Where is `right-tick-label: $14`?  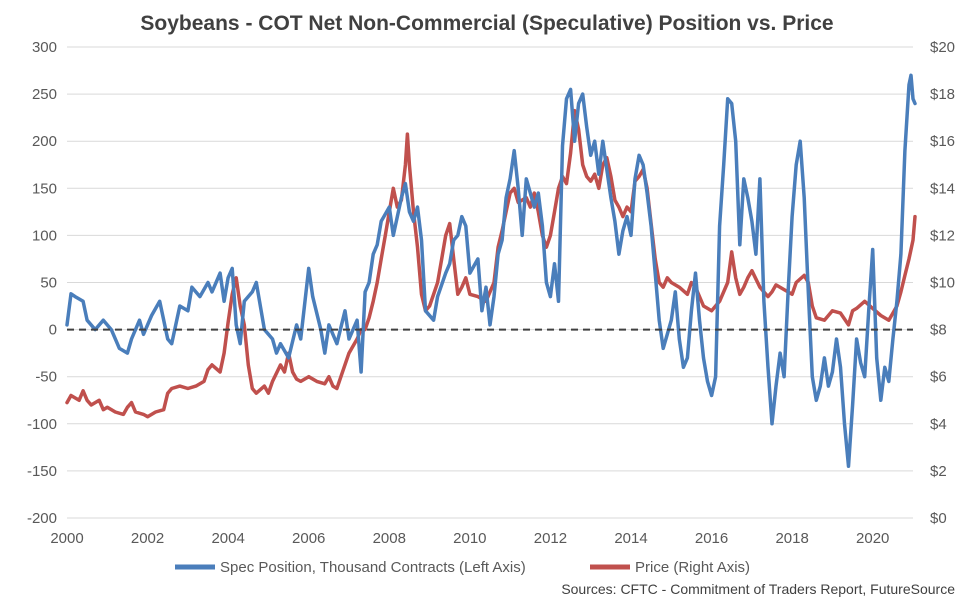
right-tick-label: $14 is located at coordinates (942, 188).